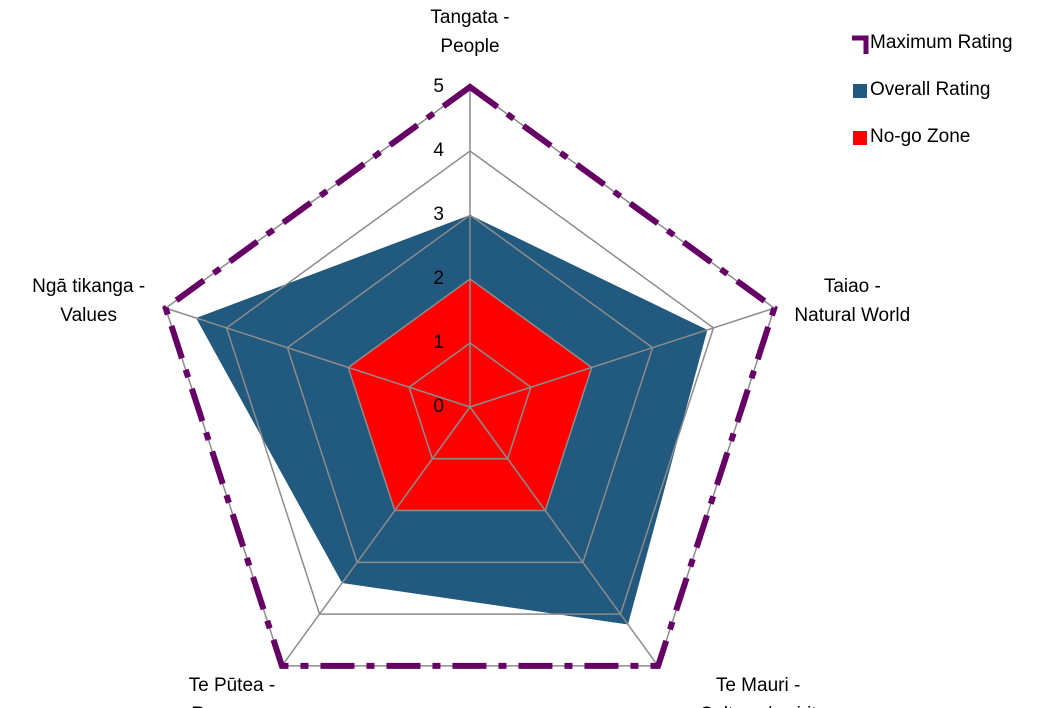 The image size is (1056, 708). Describe the element at coordinates (438, 86) in the screenshot. I see `r-tick-label: 5` at that location.